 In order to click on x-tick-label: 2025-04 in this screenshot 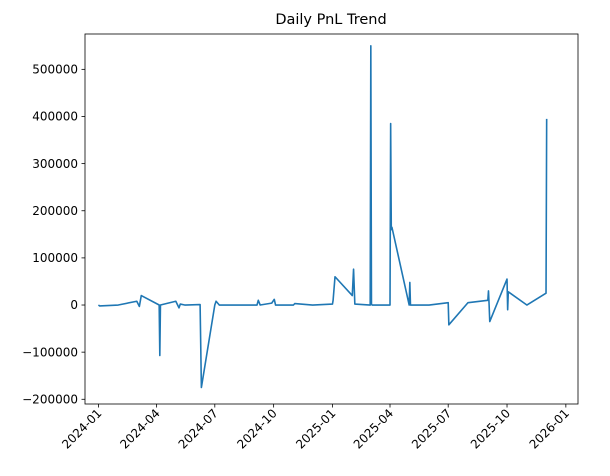, I will do `click(373, 428)`.